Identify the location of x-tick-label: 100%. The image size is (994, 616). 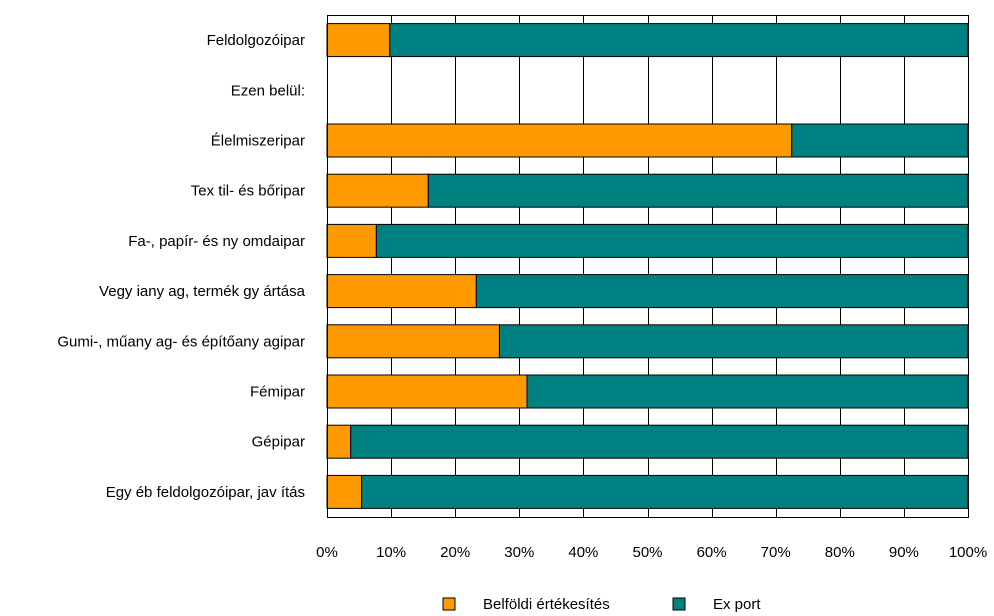
(968, 552).